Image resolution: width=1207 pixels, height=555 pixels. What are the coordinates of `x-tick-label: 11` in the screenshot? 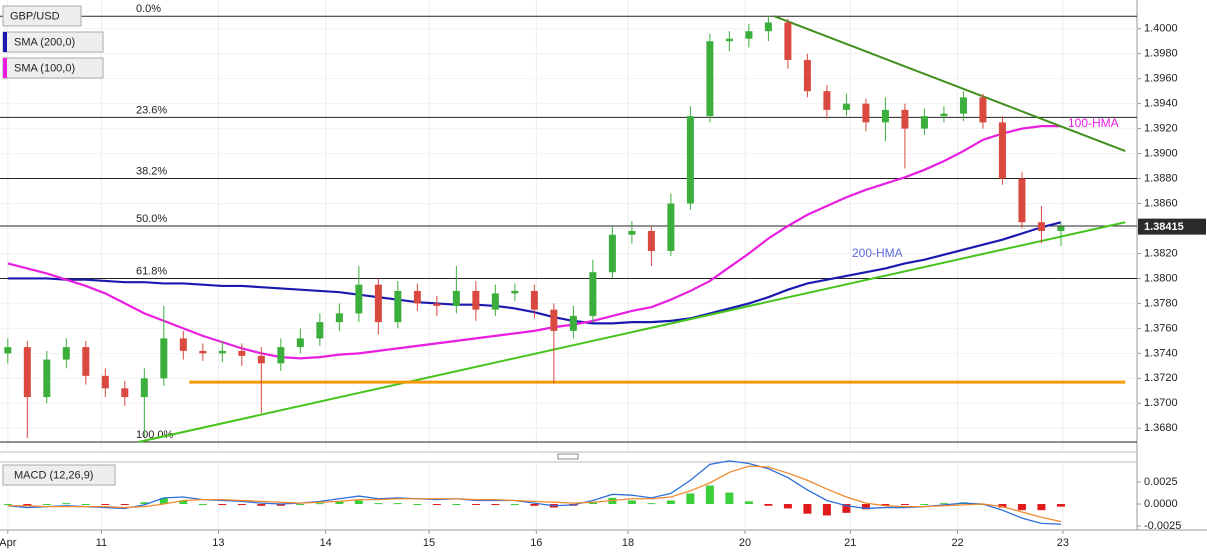 It's located at (101, 543).